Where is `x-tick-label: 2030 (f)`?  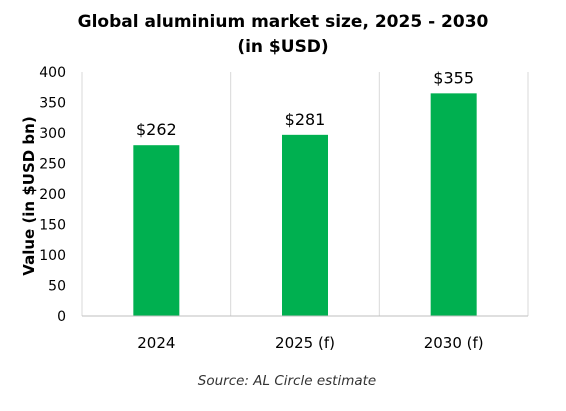 x-tick-label: 2030 (f) is located at coordinates (454, 343).